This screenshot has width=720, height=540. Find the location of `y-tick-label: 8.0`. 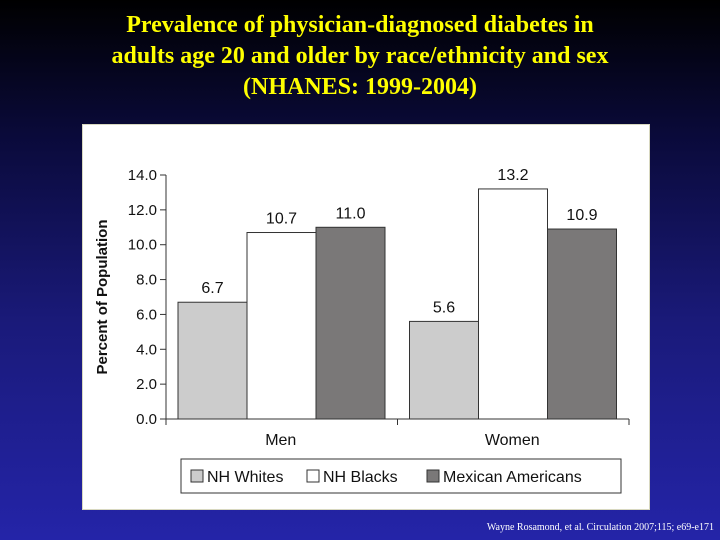

y-tick-label: 8.0 is located at coordinates (146, 280).